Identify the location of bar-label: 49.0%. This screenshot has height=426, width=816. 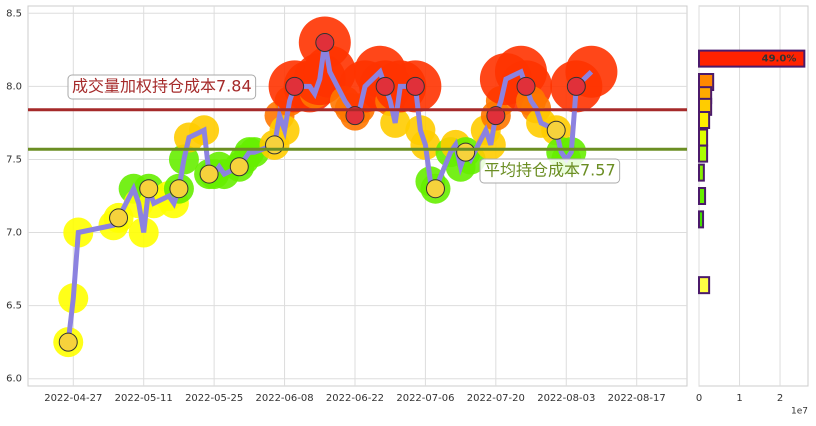
(779, 59).